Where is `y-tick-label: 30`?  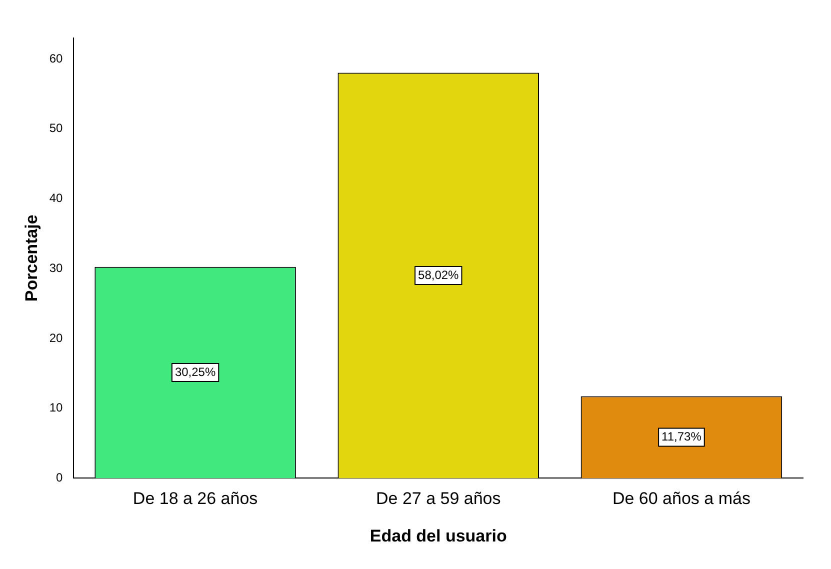 y-tick-label: 30 is located at coordinates (56, 267).